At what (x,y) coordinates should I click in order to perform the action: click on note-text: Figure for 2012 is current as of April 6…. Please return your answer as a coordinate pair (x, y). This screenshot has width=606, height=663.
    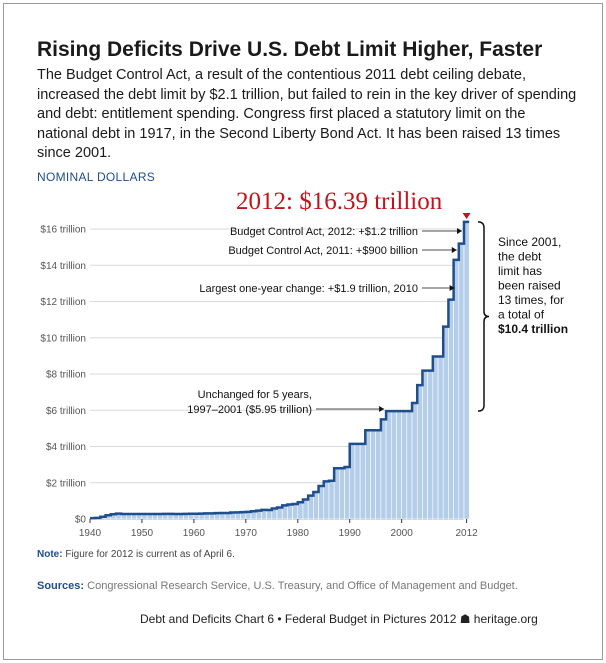
    Looking at the image, I should click on (150, 554).